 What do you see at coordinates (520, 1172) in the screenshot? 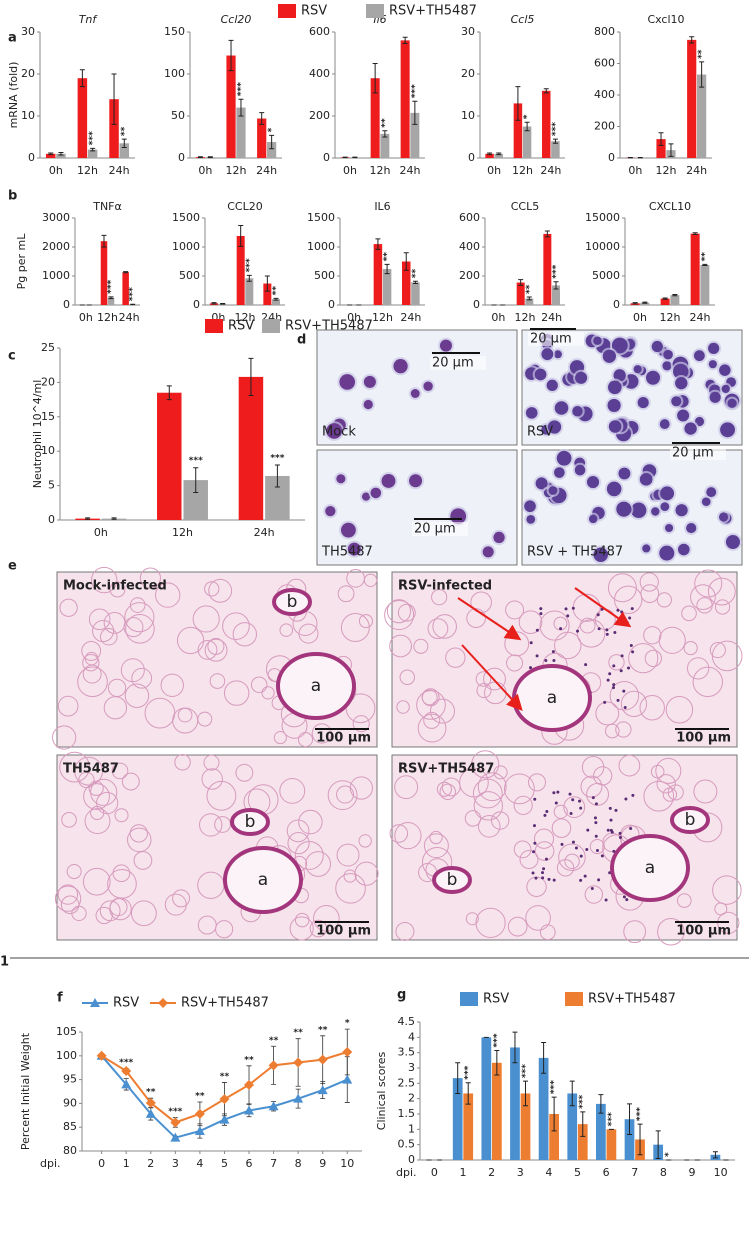
I see `x-tick-label: 3` at bounding box center [520, 1172].